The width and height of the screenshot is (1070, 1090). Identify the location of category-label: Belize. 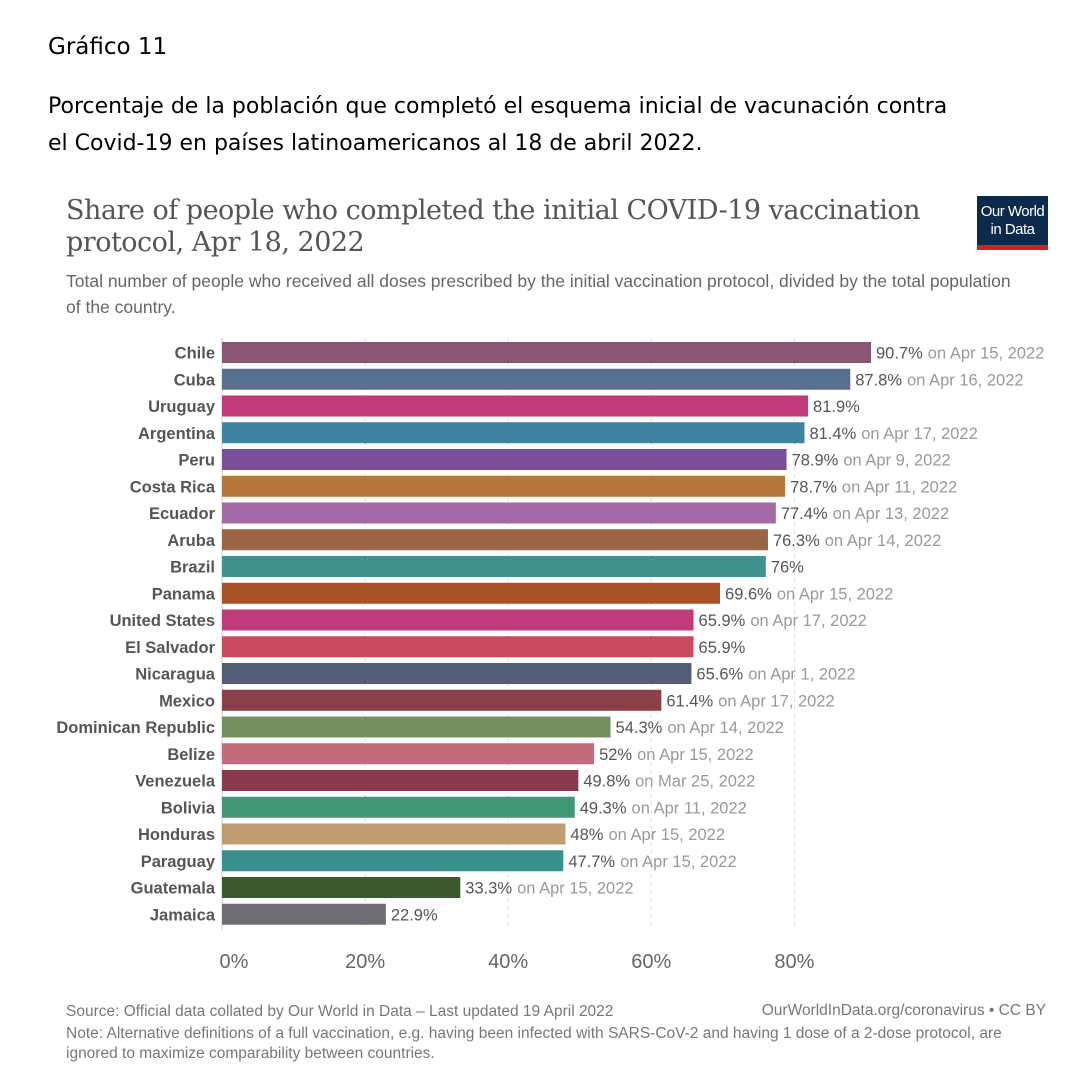
(191, 755).